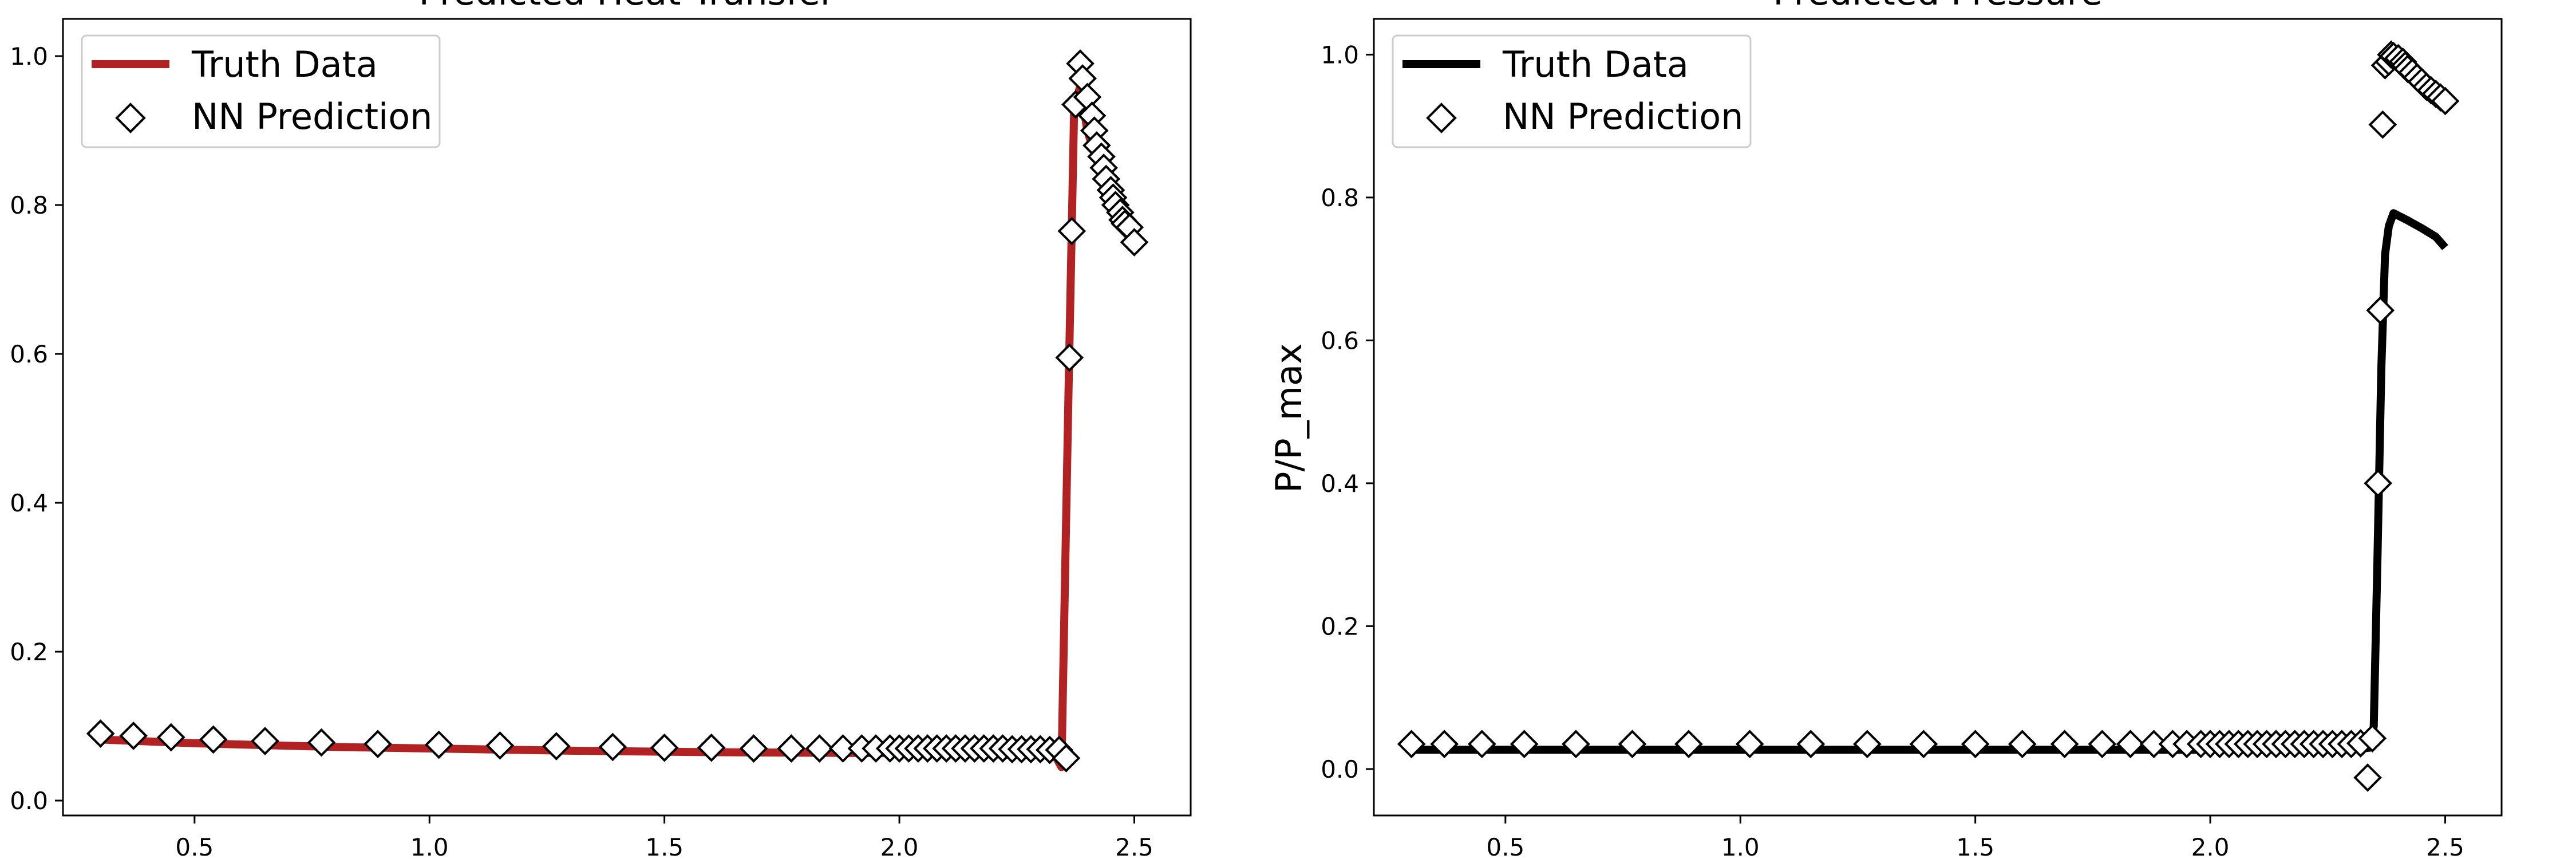 This screenshot has height=859, width=2576. What do you see at coordinates (1938, 6) in the screenshot?
I see `chart-title: Predicted Pressure` at bounding box center [1938, 6].